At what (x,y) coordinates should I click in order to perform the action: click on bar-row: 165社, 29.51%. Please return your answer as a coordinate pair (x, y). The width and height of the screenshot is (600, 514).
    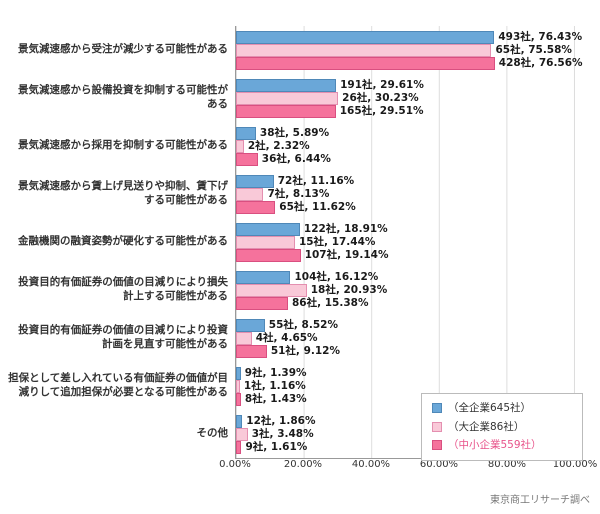
    Looking at the image, I should click on (405, 111).